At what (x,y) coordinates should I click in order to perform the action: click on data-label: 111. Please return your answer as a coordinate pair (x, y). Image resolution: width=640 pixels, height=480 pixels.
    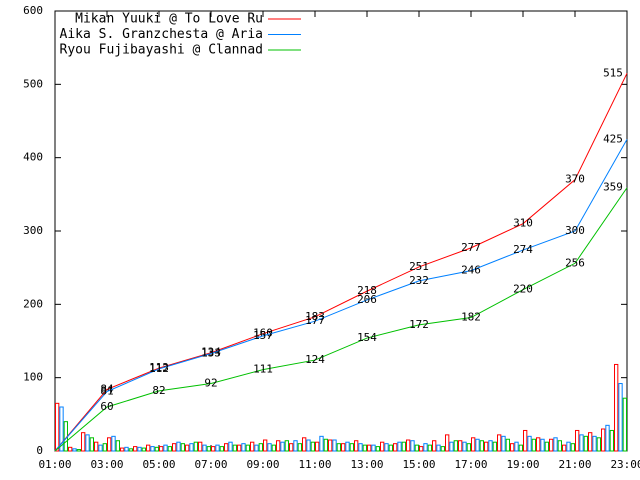
    Looking at the image, I should click on (263, 369).